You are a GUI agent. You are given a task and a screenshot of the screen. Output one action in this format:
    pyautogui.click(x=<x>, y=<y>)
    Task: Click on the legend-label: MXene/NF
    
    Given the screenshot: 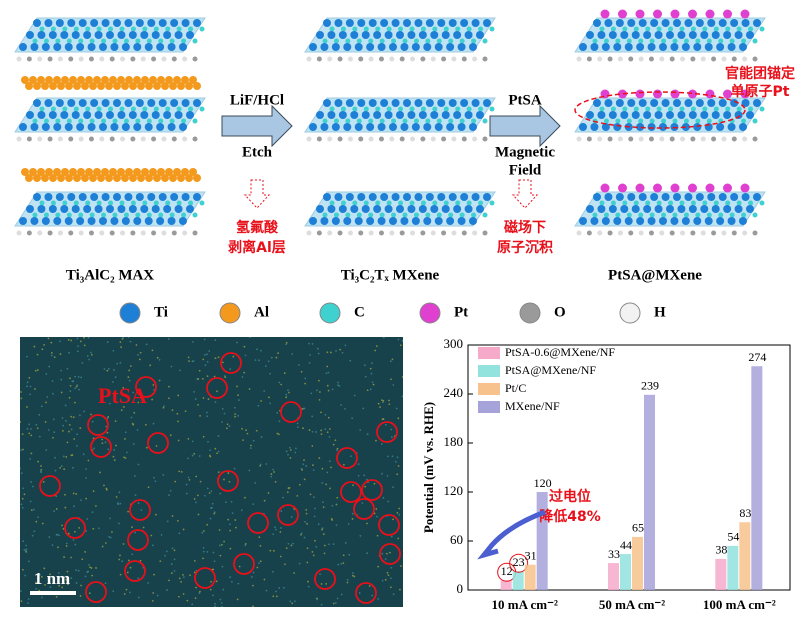 What is the action you would take?
    pyautogui.click(x=532, y=406)
    